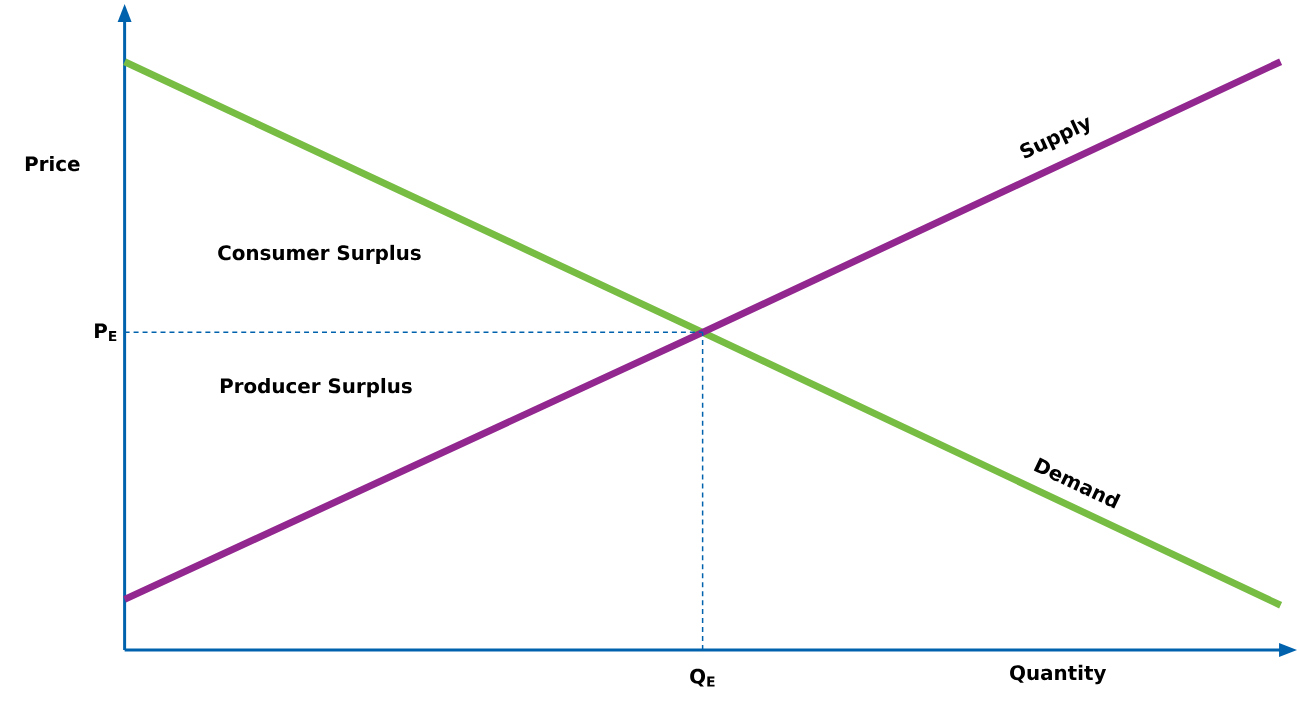  Describe the element at coordinates (319, 254) in the screenshot. I see `annotation: Consumer Surplus` at that location.